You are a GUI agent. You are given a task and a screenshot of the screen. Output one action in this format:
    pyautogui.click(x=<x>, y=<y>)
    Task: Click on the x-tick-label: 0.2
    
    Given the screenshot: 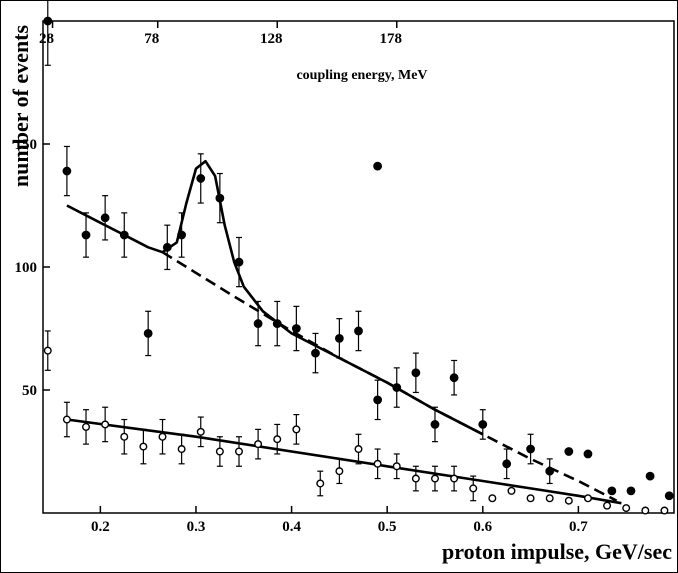 What is the action you would take?
    pyautogui.click(x=100, y=527)
    